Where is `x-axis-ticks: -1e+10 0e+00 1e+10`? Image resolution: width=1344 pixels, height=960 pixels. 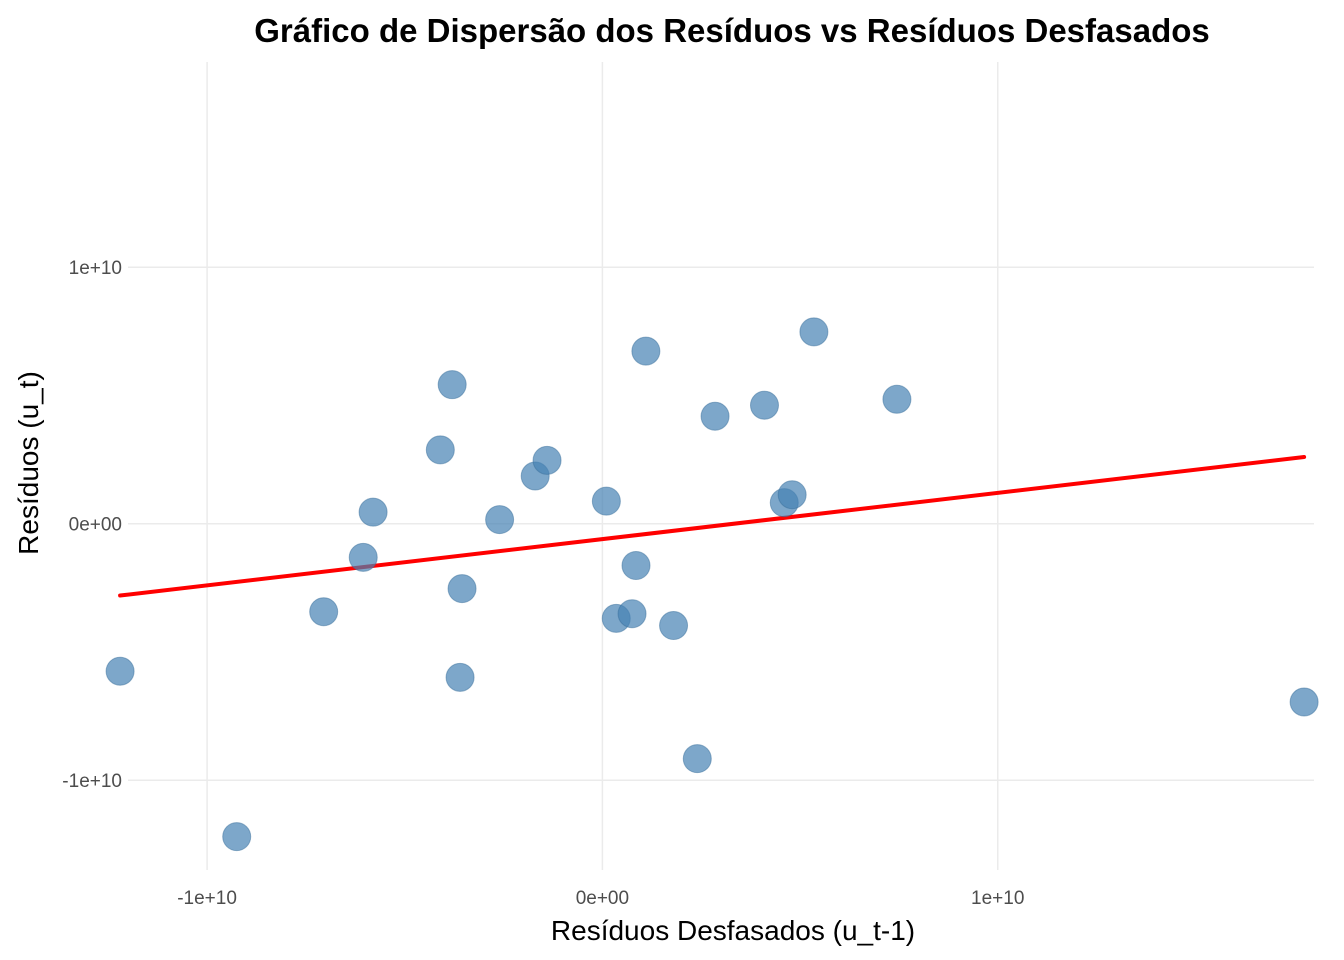 x-axis-ticks: -1e+10 0e+00 1e+10 is located at coordinates (600, 898).